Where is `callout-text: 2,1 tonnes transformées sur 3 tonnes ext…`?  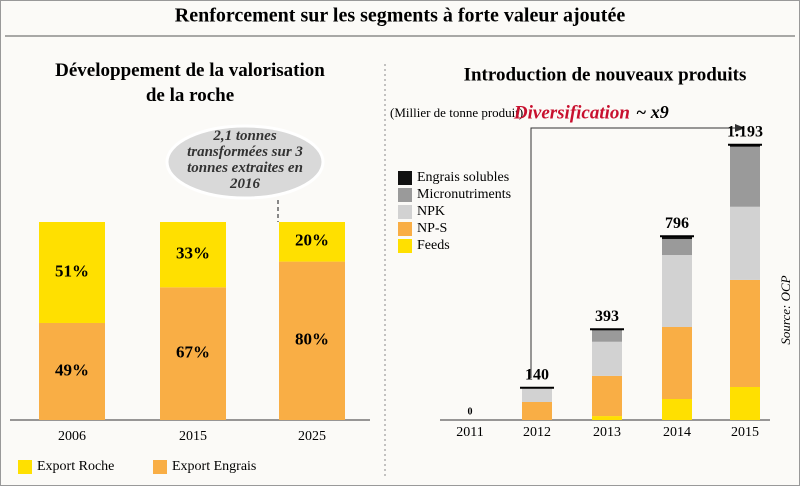
callout-text: 2,1 tonnes transformées sur 3 tonnes ext… is located at coordinates (245, 160).